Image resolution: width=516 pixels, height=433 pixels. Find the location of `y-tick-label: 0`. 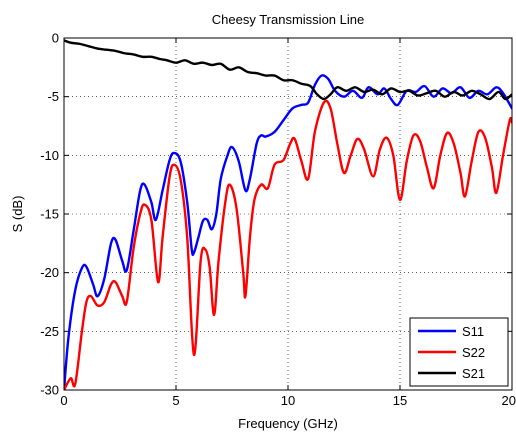

y-tick-label: 0 is located at coordinates (55, 38).